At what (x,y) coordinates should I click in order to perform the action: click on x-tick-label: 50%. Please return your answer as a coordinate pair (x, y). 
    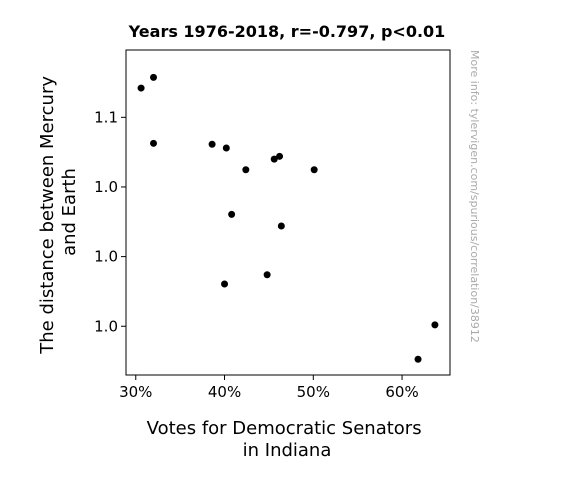
    Looking at the image, I should click on (313, 392).